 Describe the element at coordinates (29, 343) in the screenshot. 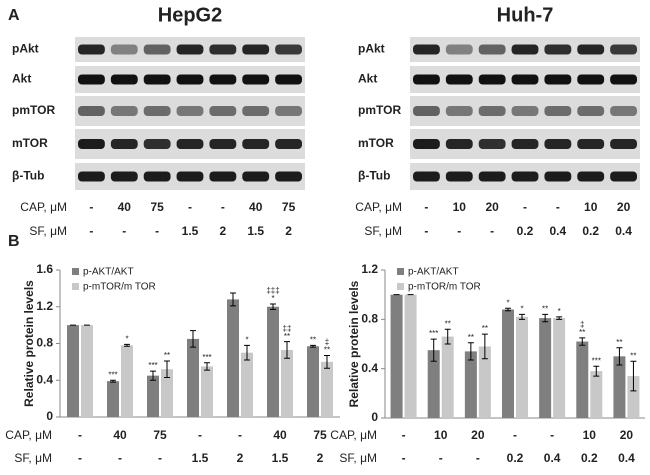

I see `y-axis-title: Relative protein levels` at that location.